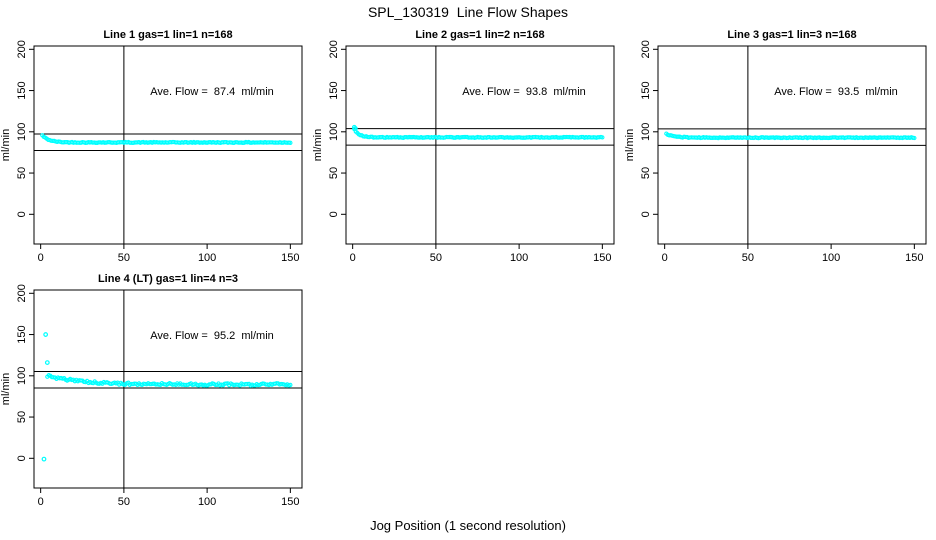  Describe the element at coordinates (791, 35) in the screenshot. I see `panel-title: Line 3 gas=1 lin=3 n=168` at that location.